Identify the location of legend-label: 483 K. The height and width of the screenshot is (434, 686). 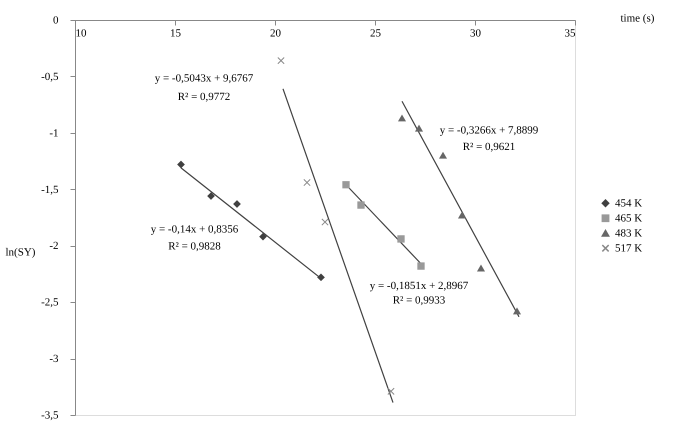
(628, 233).